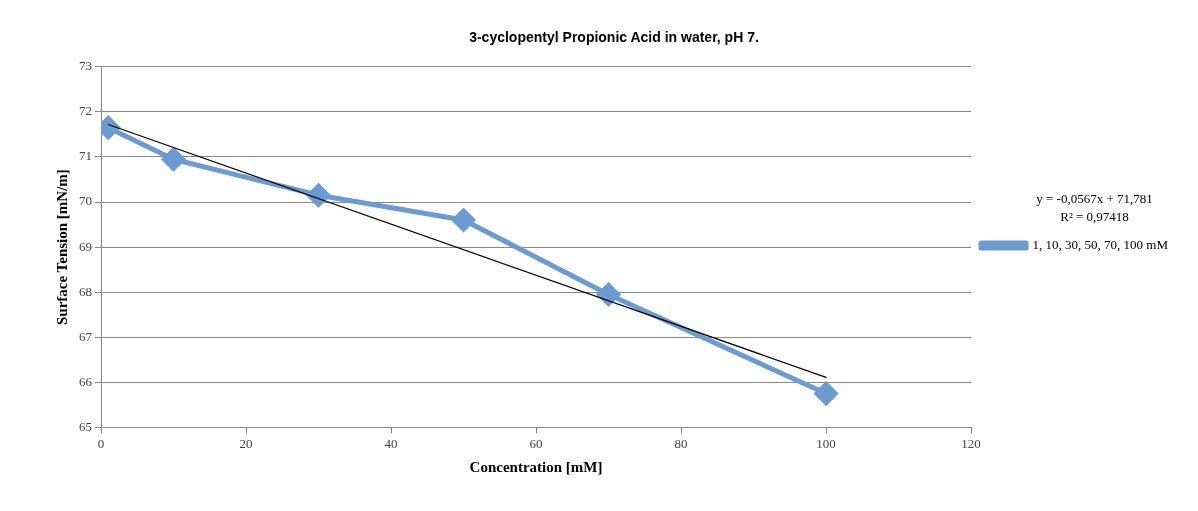 The image size is (1198, 511). I want to click on x-tick-label: 120, so click(971, 443).